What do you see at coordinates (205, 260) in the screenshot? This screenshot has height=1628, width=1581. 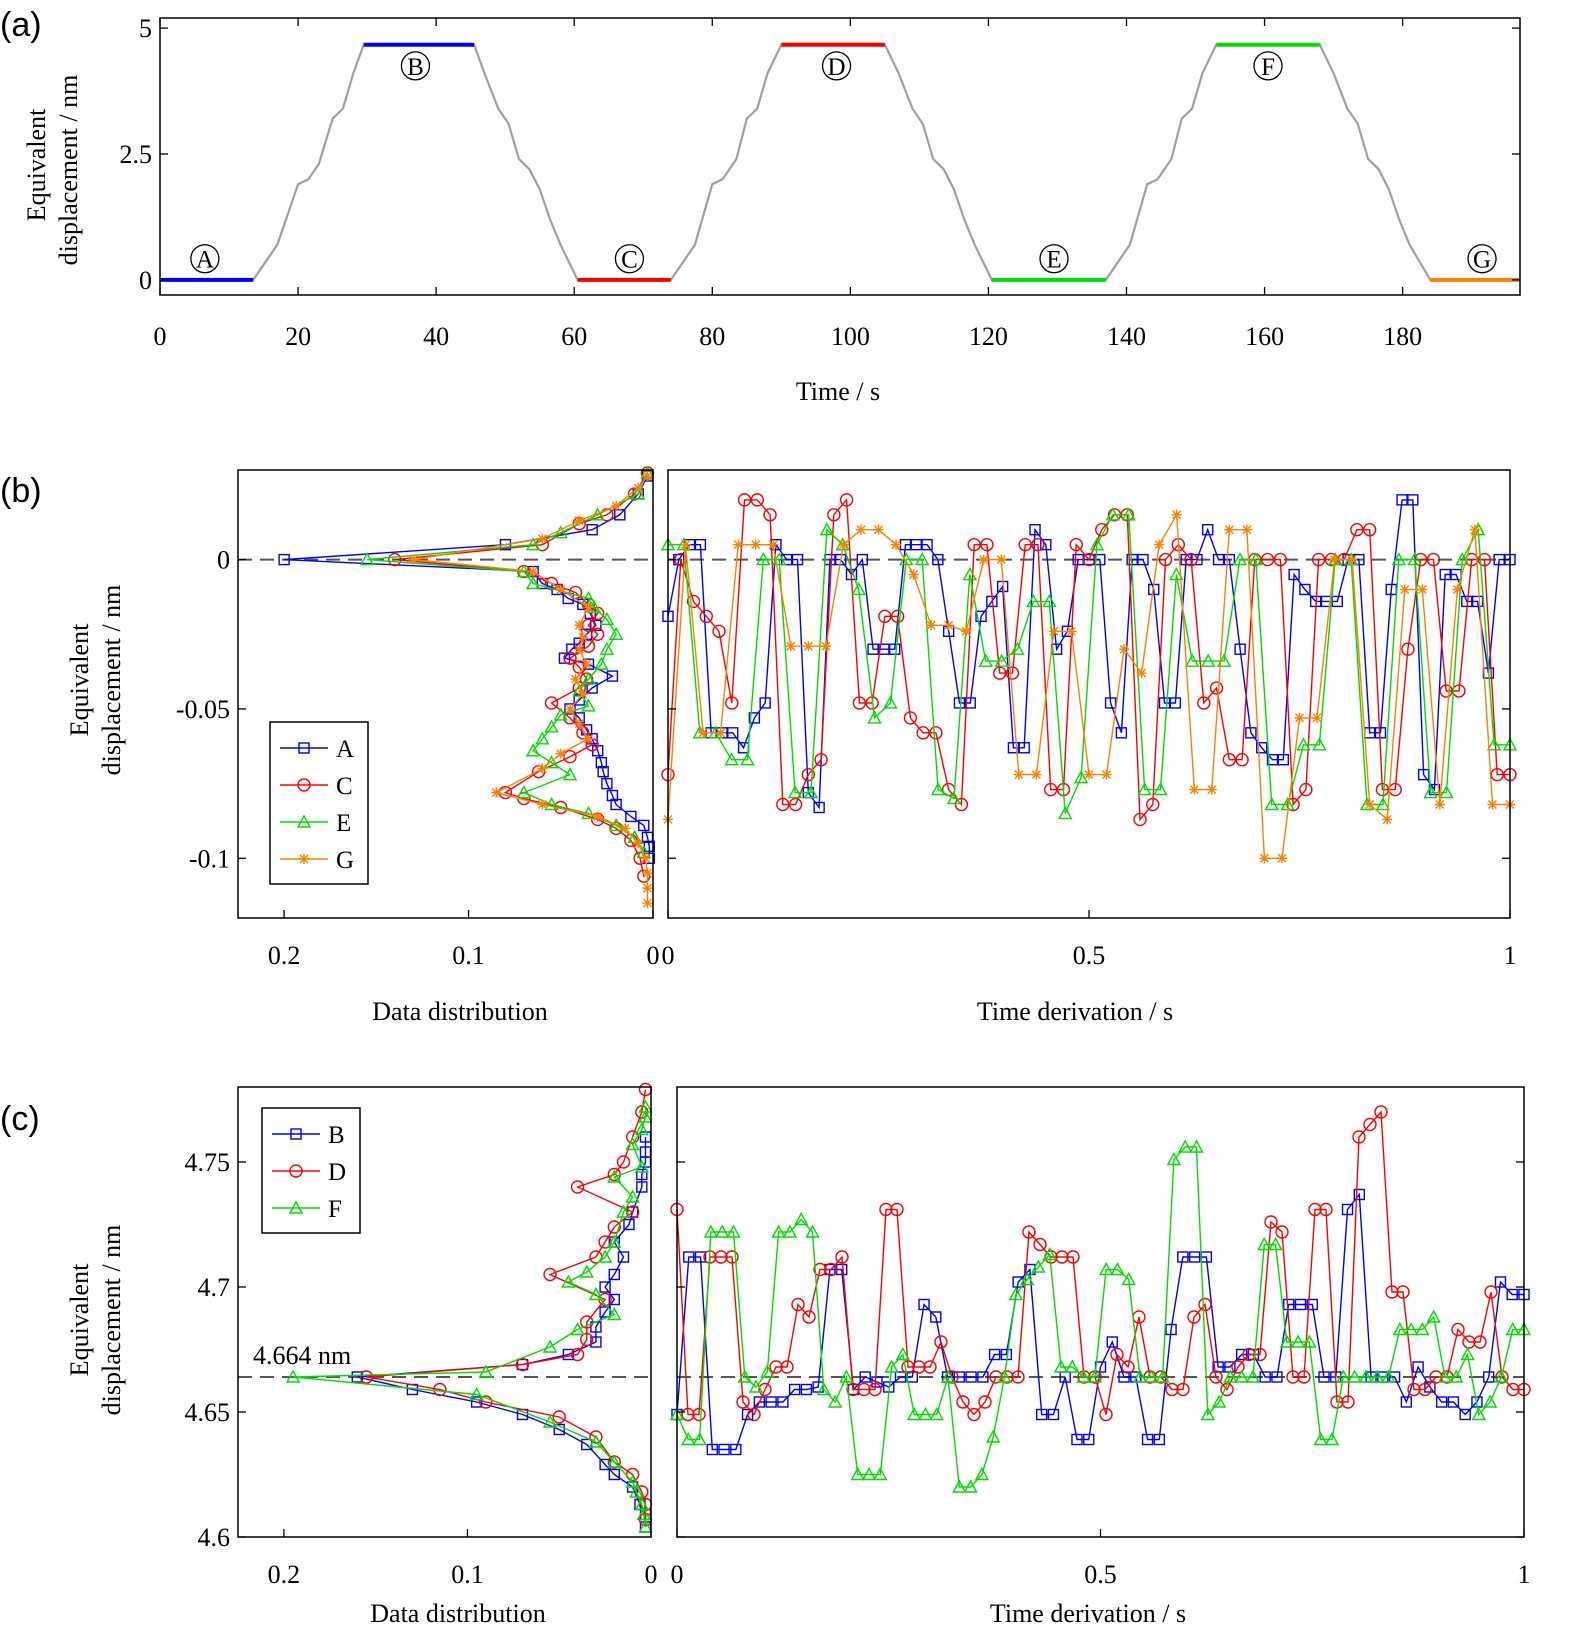 I see `plateau-marker-label-a: A` at bounding box center [205, 260].